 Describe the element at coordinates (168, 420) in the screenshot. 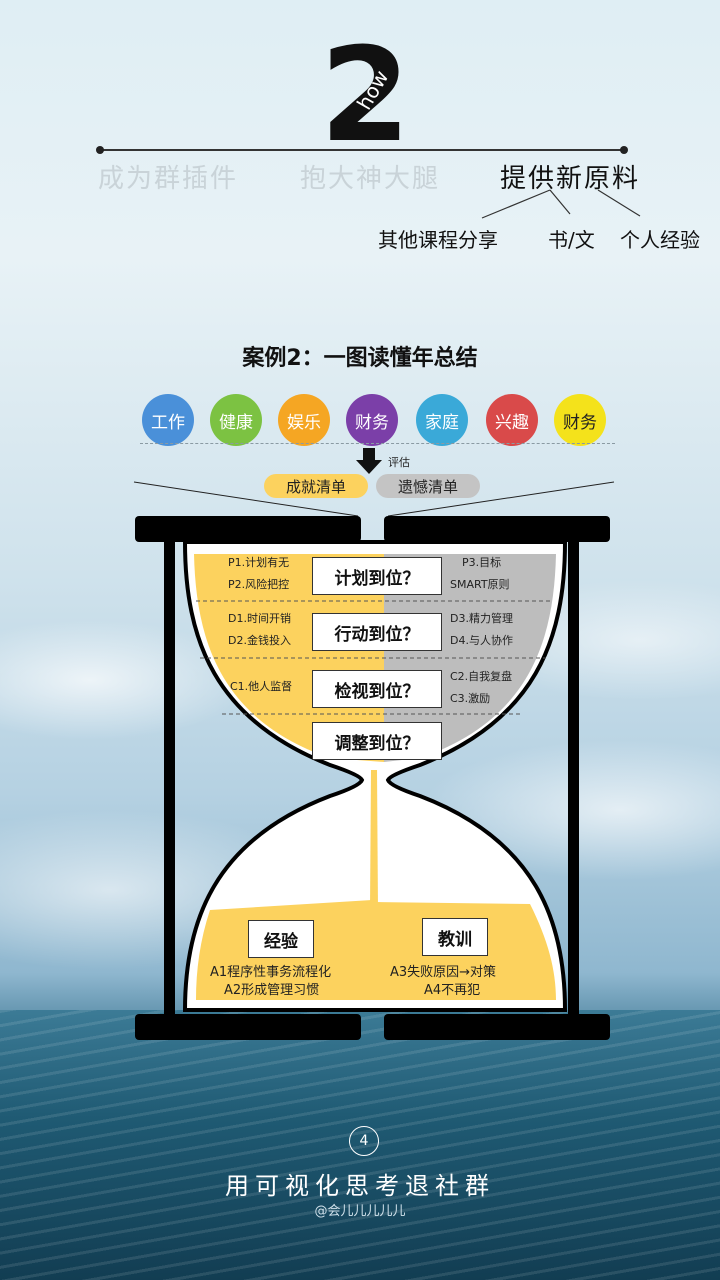

I see `category-work: 工作` at that location.